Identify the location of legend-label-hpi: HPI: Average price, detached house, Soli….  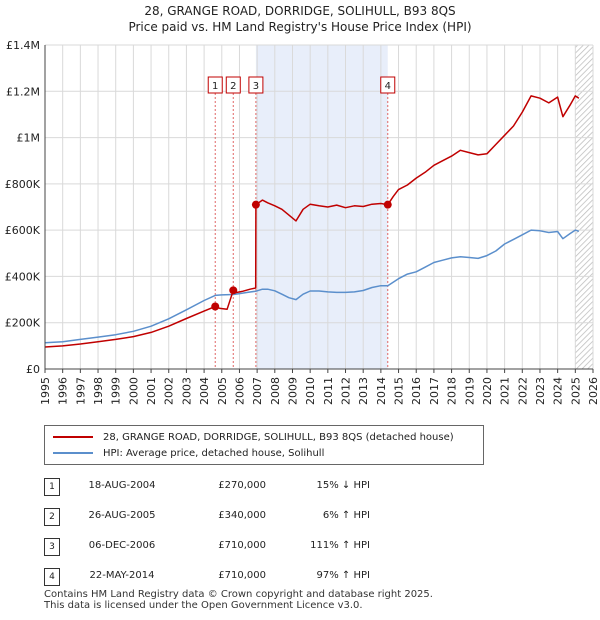
(214, 453).